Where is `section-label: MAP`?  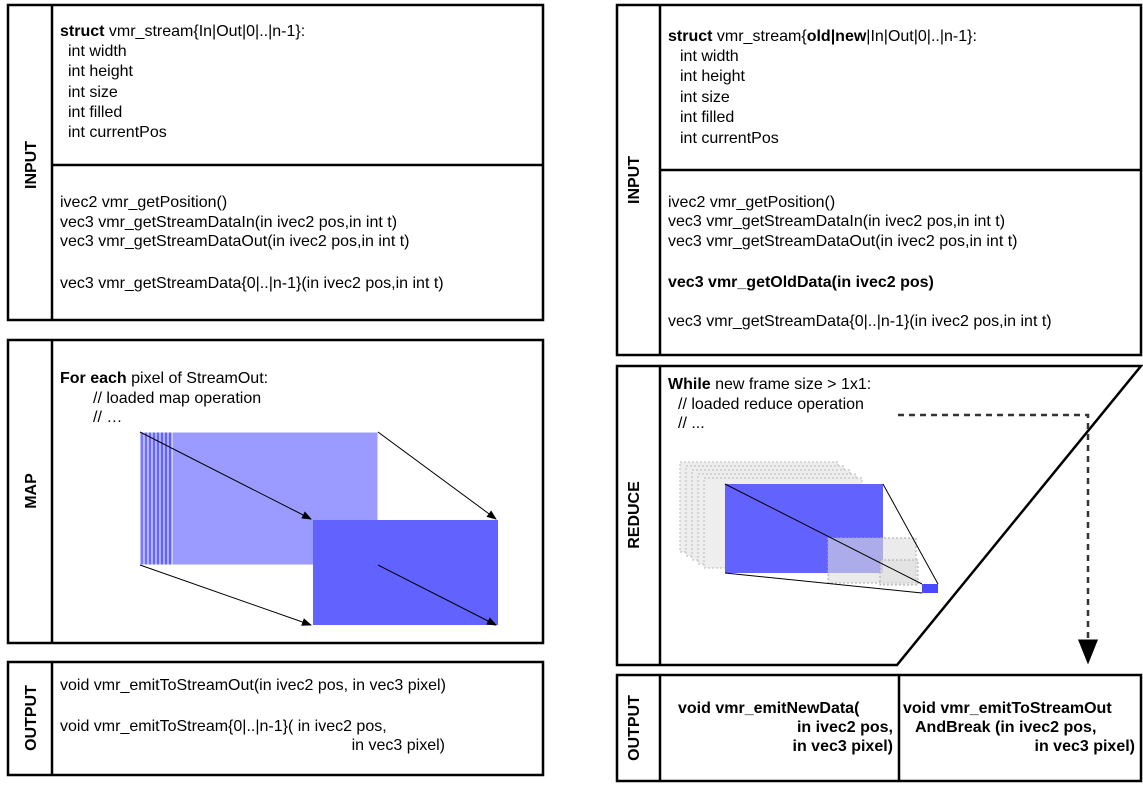 section-label: MAP is located at coordinates (31, 491).